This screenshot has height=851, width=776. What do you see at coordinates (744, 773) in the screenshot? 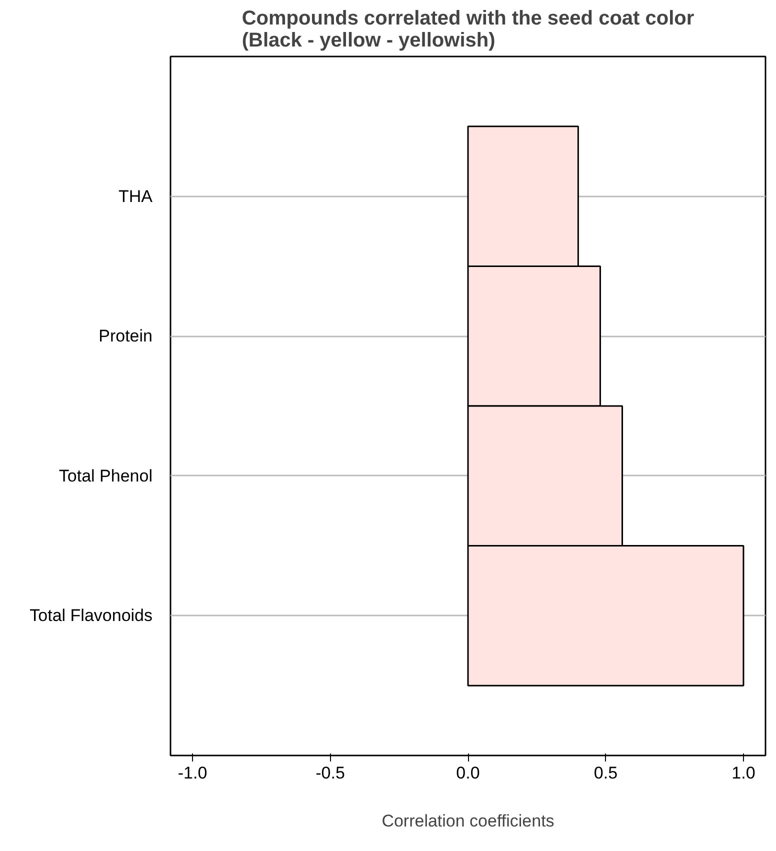
I see `x-tick-label: 1.0` at bounding box center [744, 773].